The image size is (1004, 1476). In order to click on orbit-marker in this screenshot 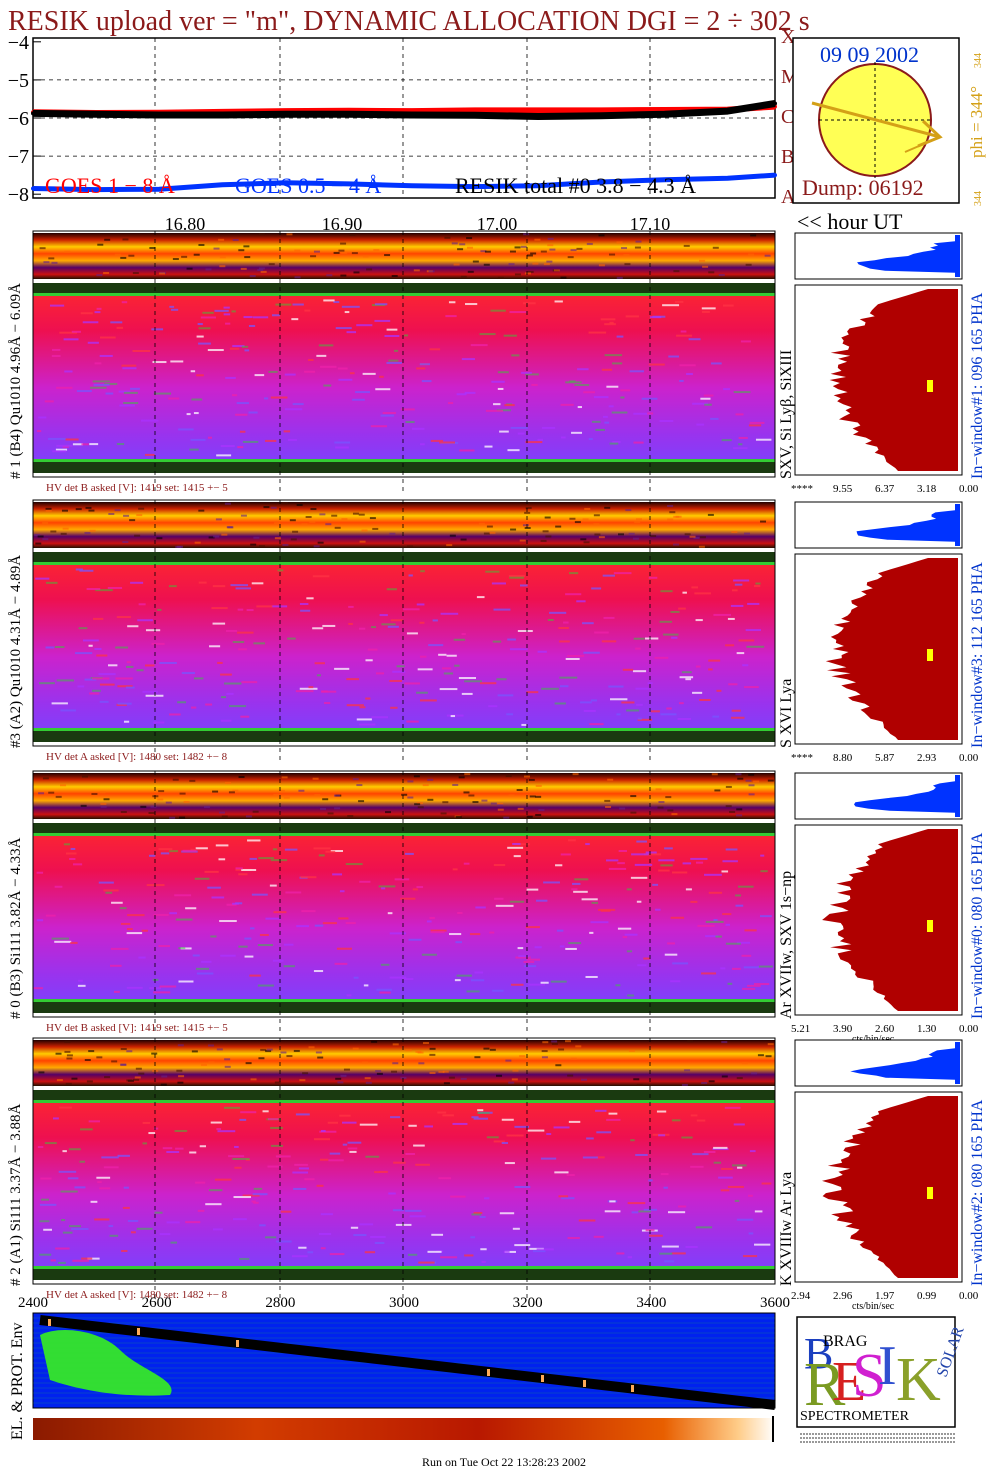, I will do `click(542, 1378)`.